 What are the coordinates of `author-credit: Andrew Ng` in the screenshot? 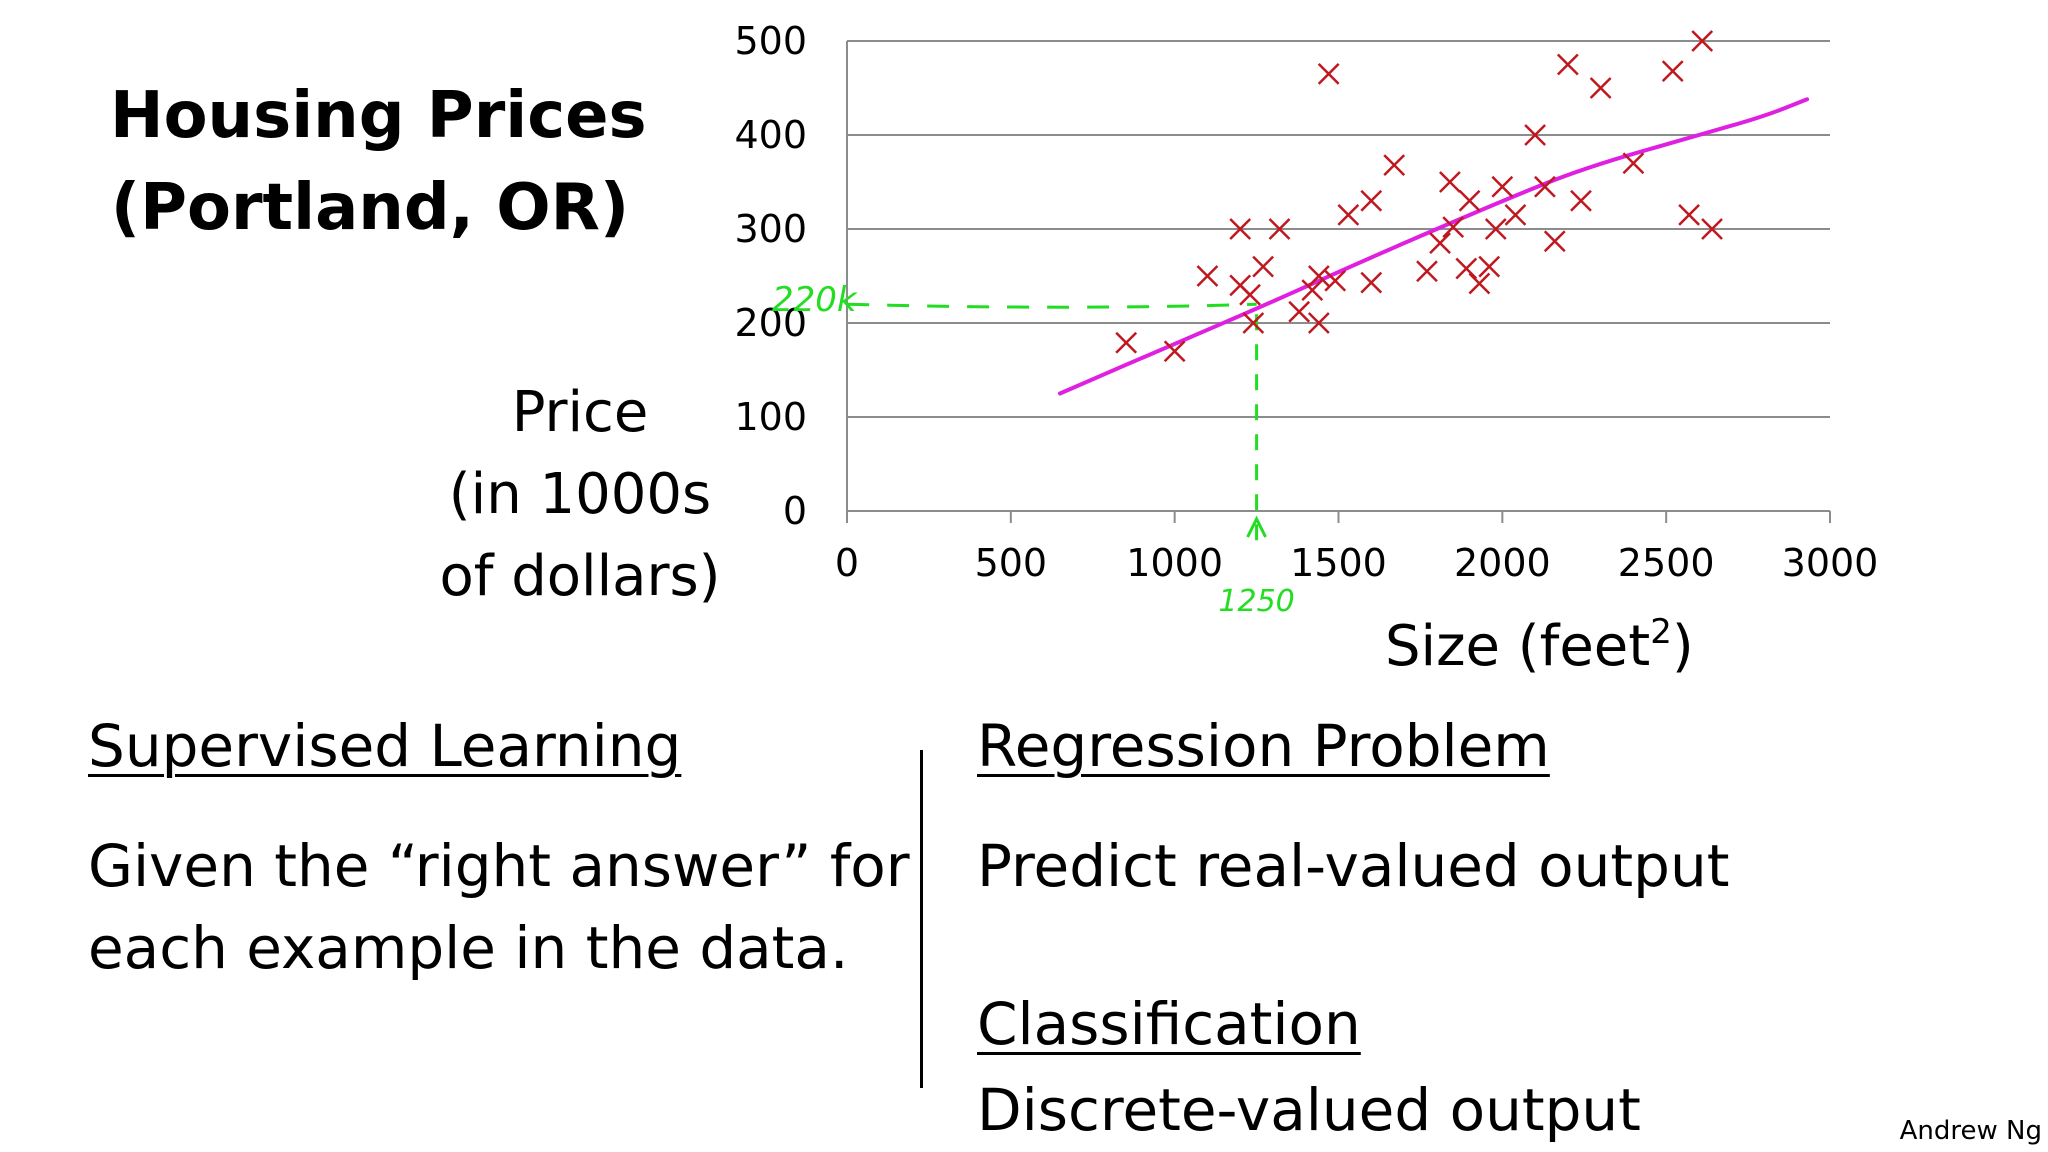 It's located at (1970, 1131).